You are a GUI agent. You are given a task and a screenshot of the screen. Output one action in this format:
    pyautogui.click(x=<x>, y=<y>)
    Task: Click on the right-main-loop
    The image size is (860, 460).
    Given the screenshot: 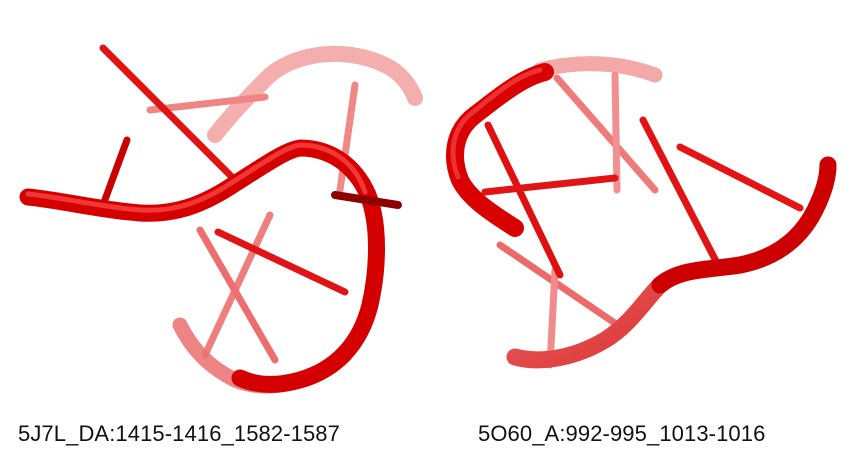 What is the action you would take?
    pyautogui.click(x=500, y=150)
    